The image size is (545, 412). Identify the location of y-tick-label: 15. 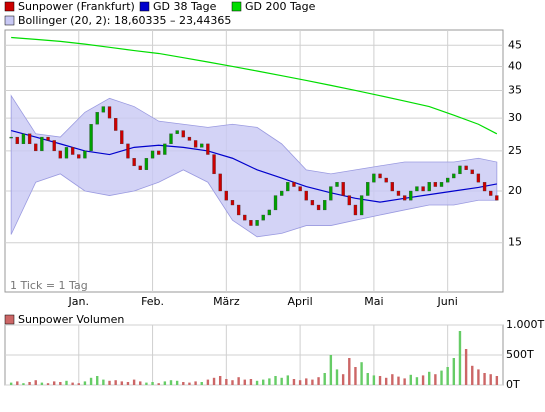
(515, 242).